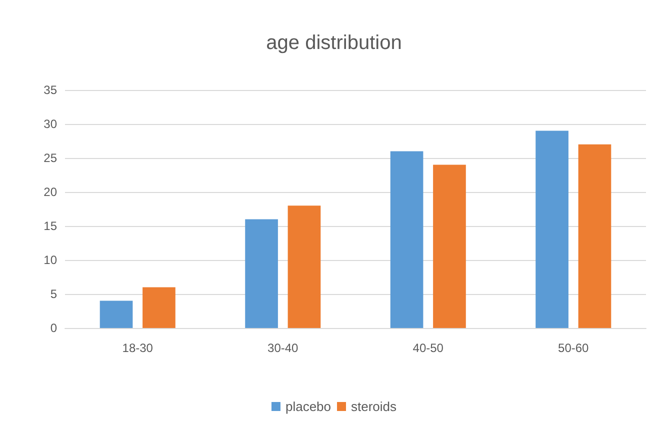 Image resolution: width=668 pixels, height=440 pixels. Describe the element at coordinates (428, 348) in the screenshot. I see `x-tick-label: 40-50` at that location.